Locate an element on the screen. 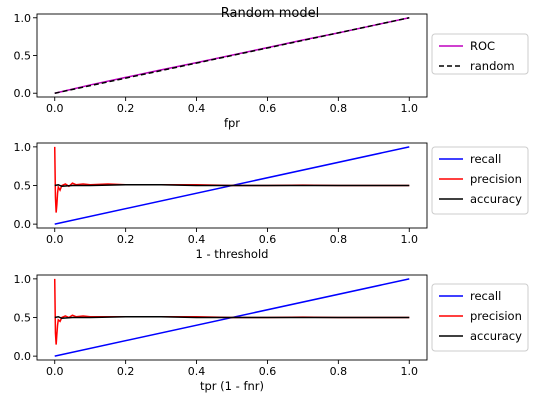 Image resolution: width=540 pixels, height=403 pixels. legend: ROC random is located at coordinates (480, 54).